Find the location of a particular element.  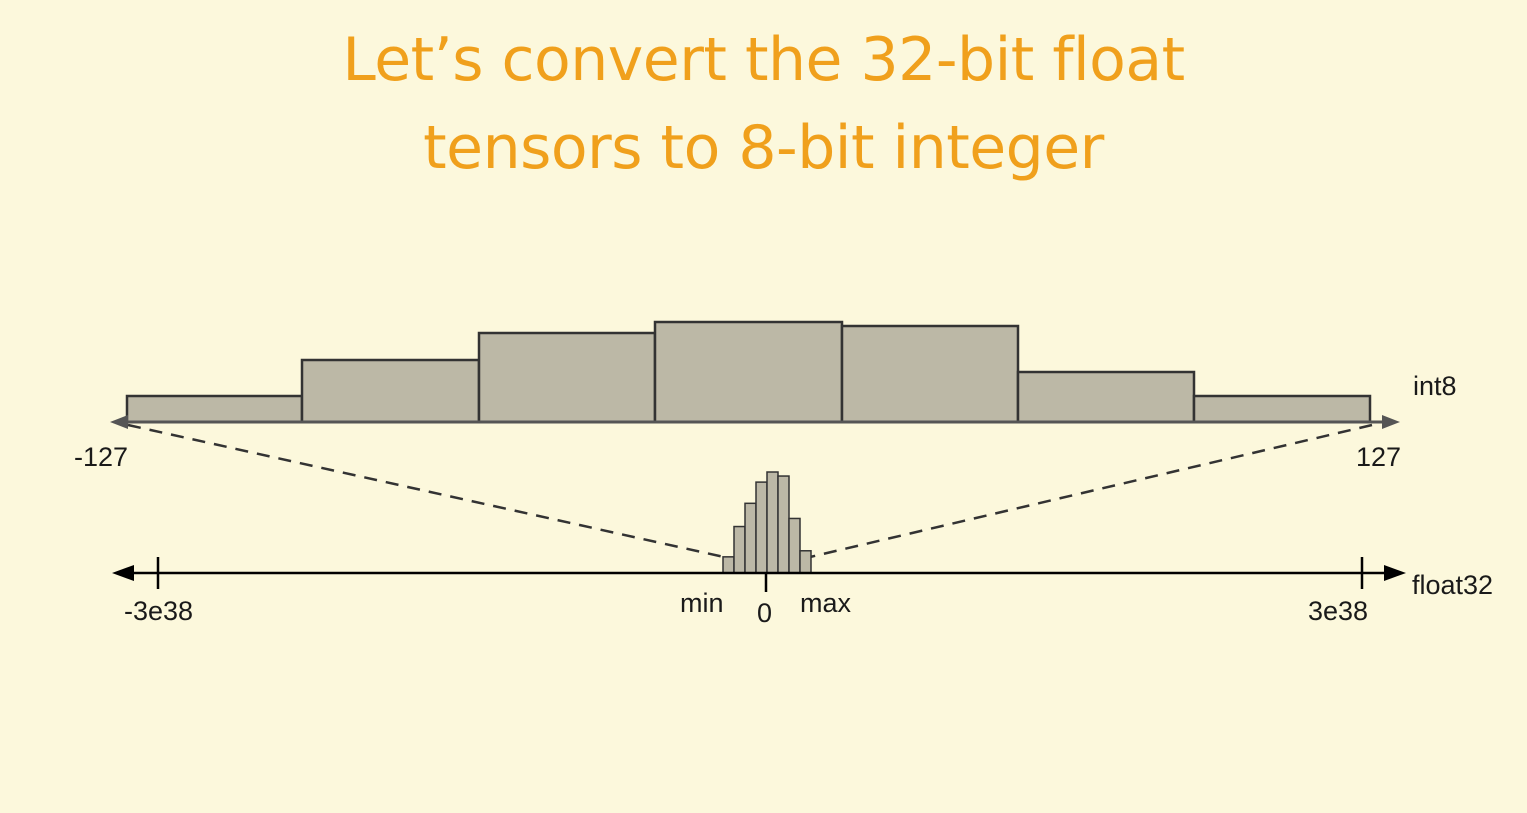

mapping-line-max is located at coordinates (1091, 491).